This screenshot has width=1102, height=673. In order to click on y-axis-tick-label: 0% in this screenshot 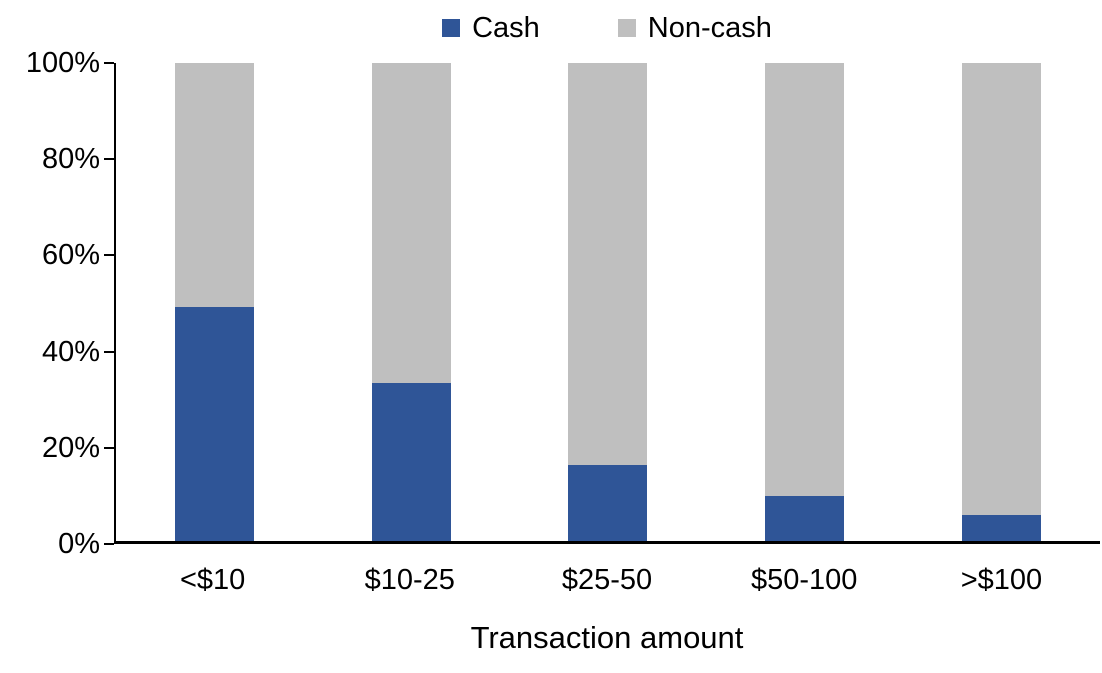, I will do `click(79, 544)`.